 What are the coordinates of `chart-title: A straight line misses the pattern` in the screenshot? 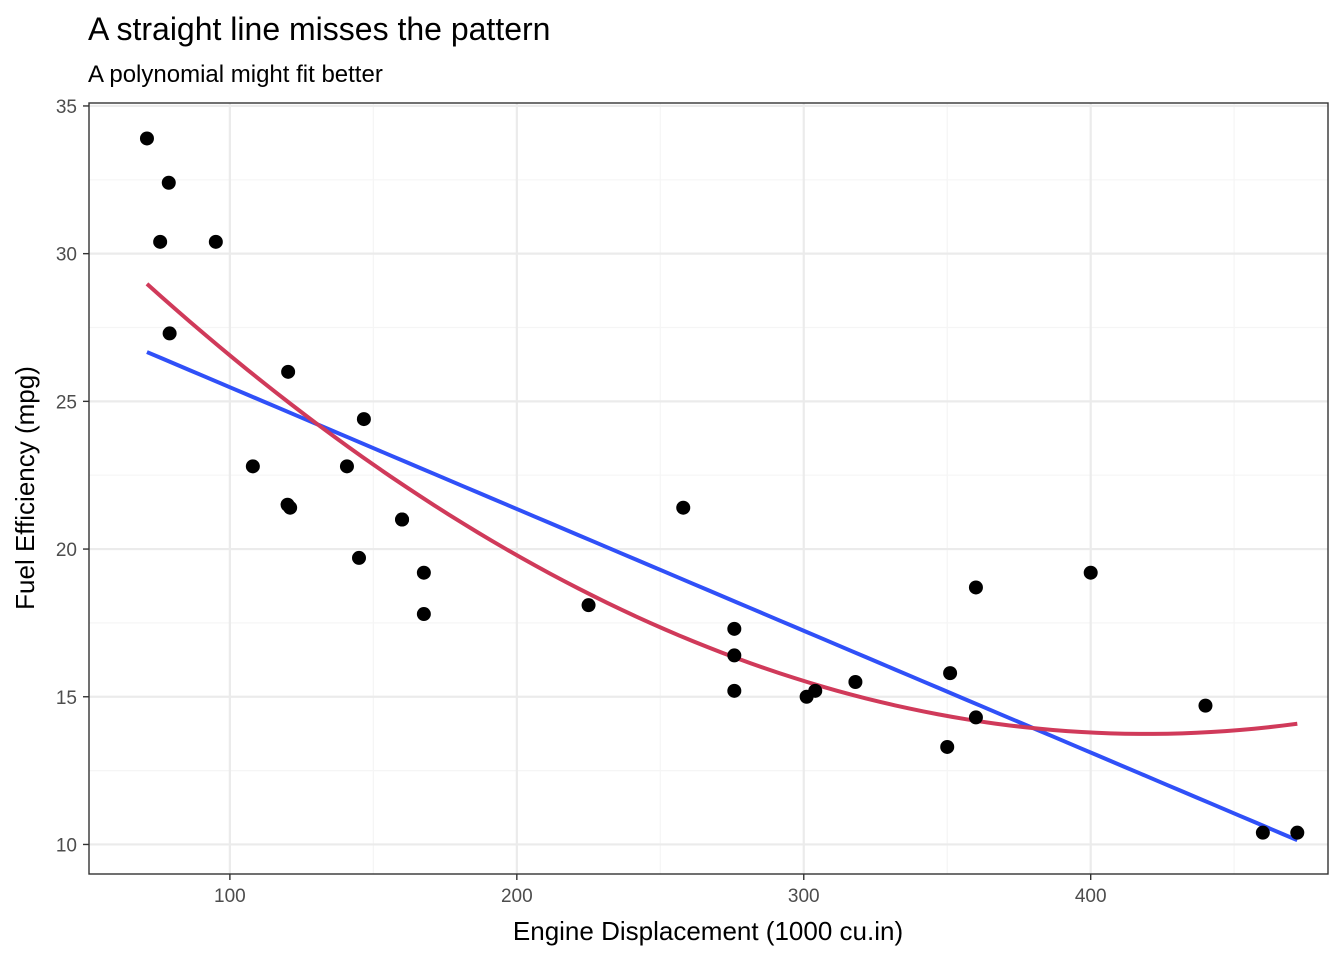 It's located at (319, 29).